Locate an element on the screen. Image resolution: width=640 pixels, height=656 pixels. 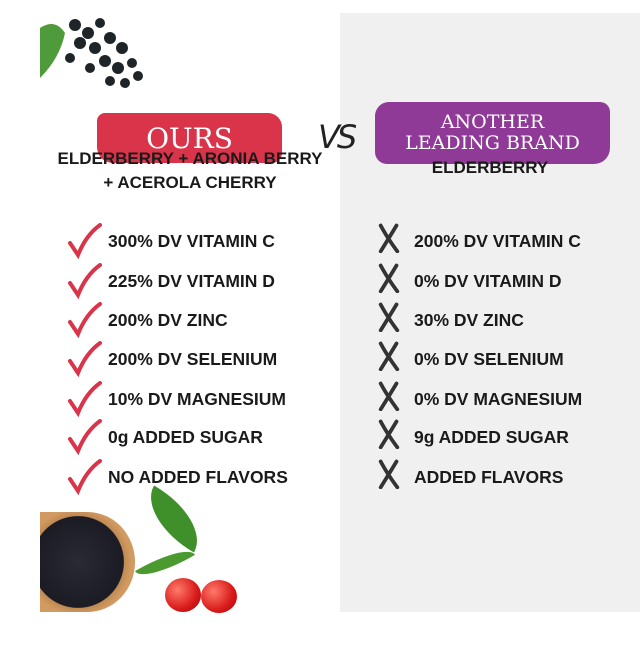
feature-label: 0% DV VITAMIN D is located at coordinates (488, 280).